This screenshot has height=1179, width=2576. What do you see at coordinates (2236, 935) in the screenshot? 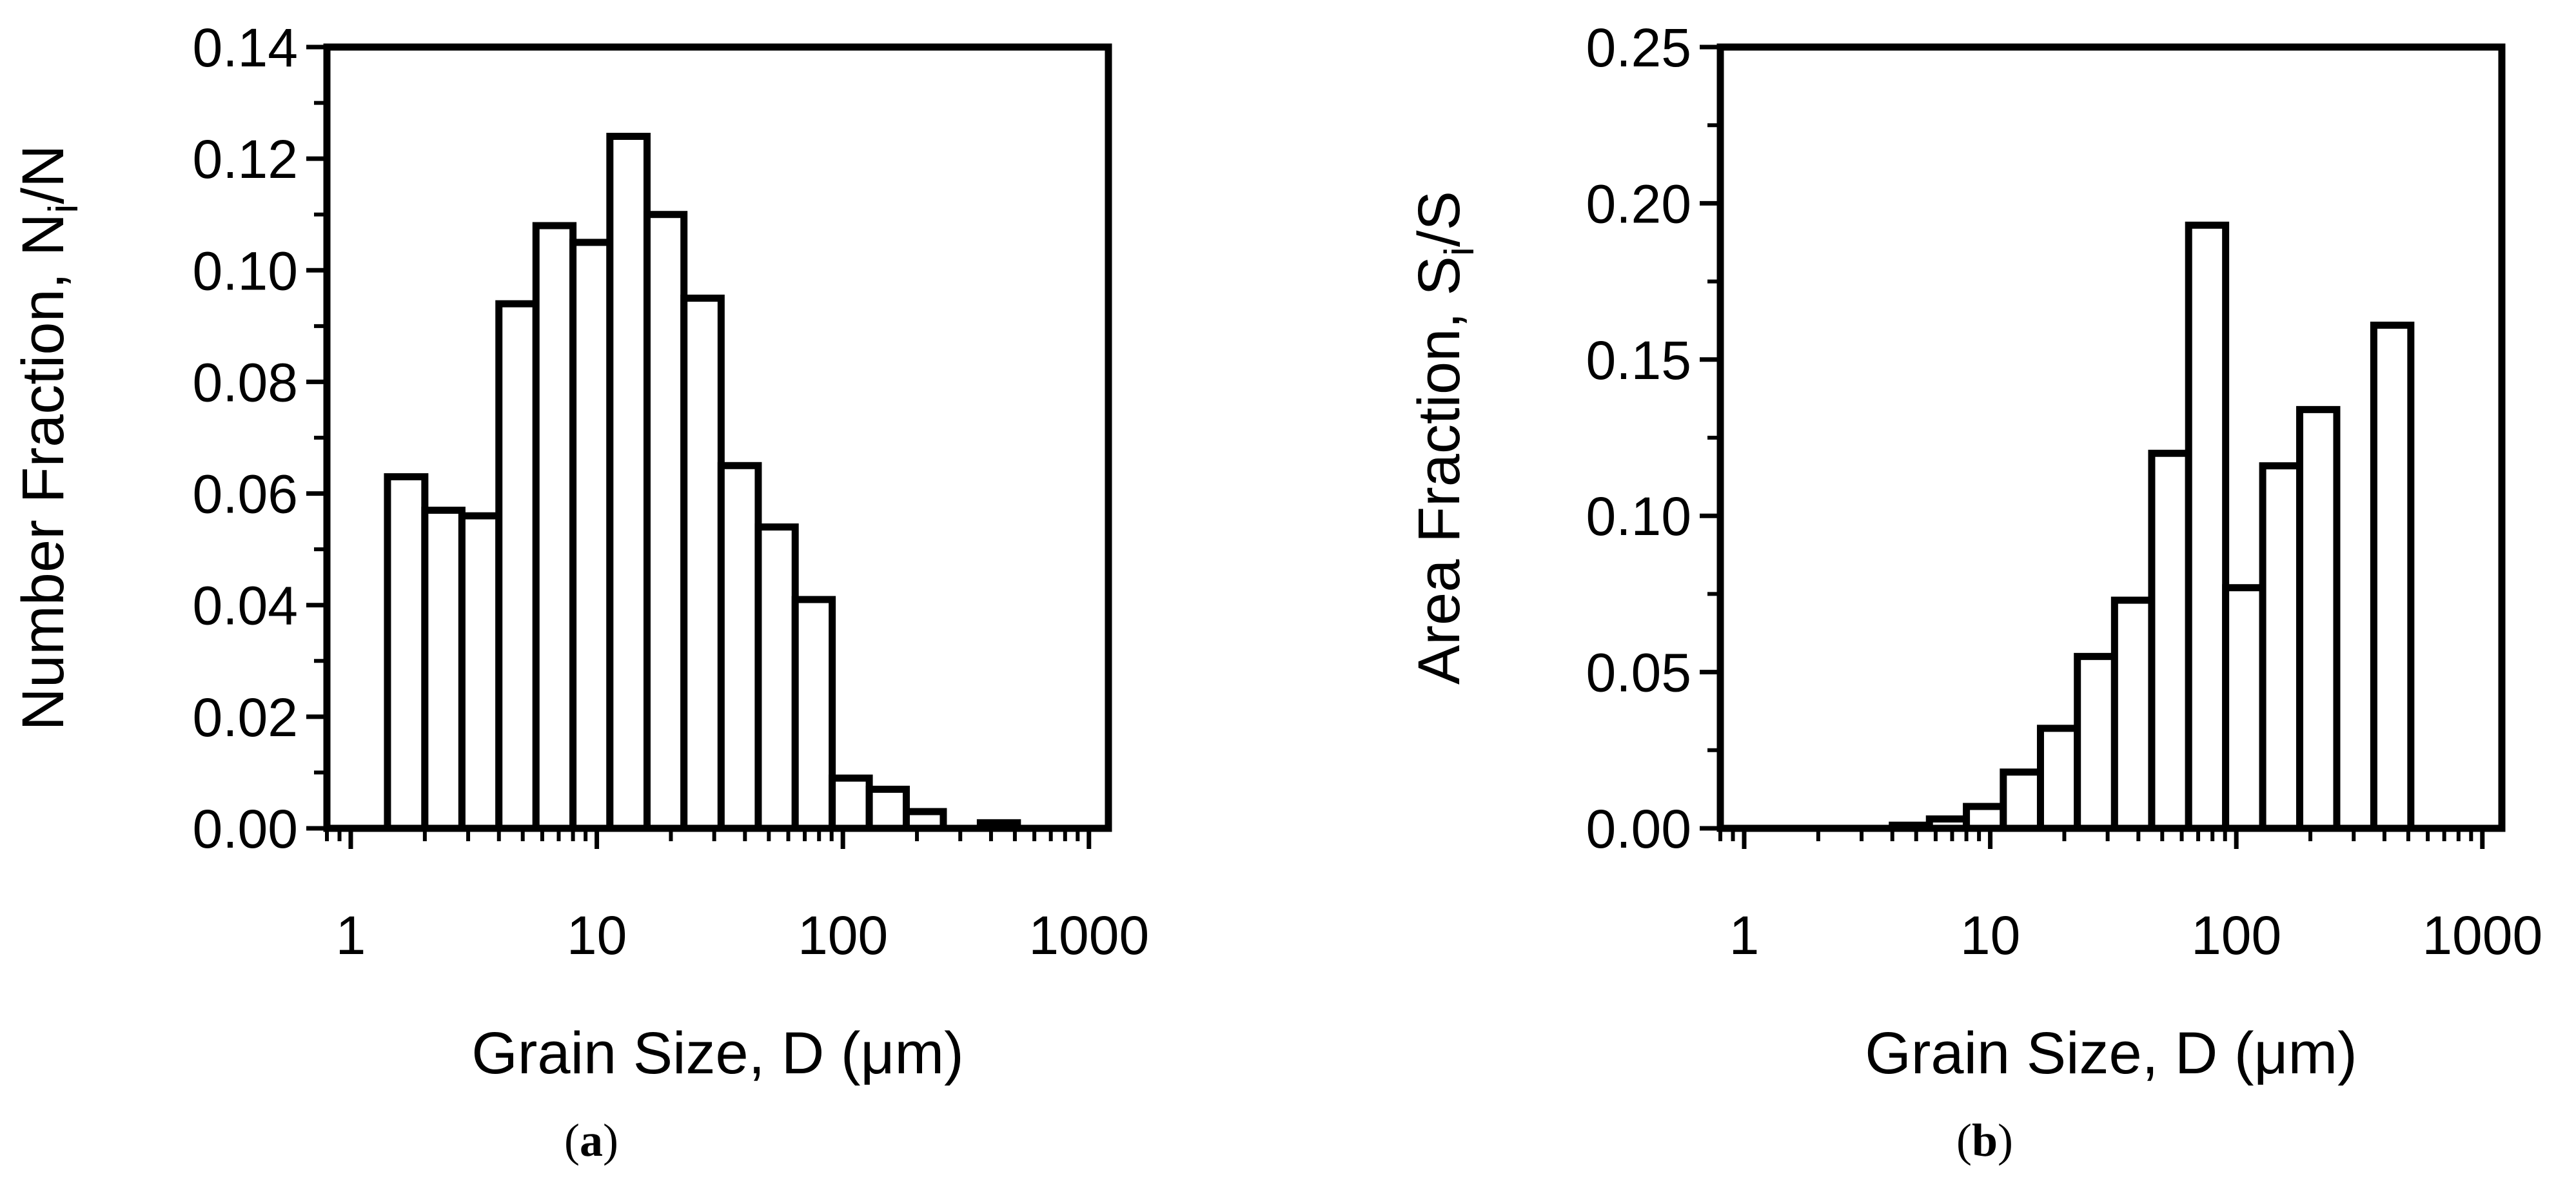
I see `x-tick-label-b-2: 100` at bounding box center [2236, 935].